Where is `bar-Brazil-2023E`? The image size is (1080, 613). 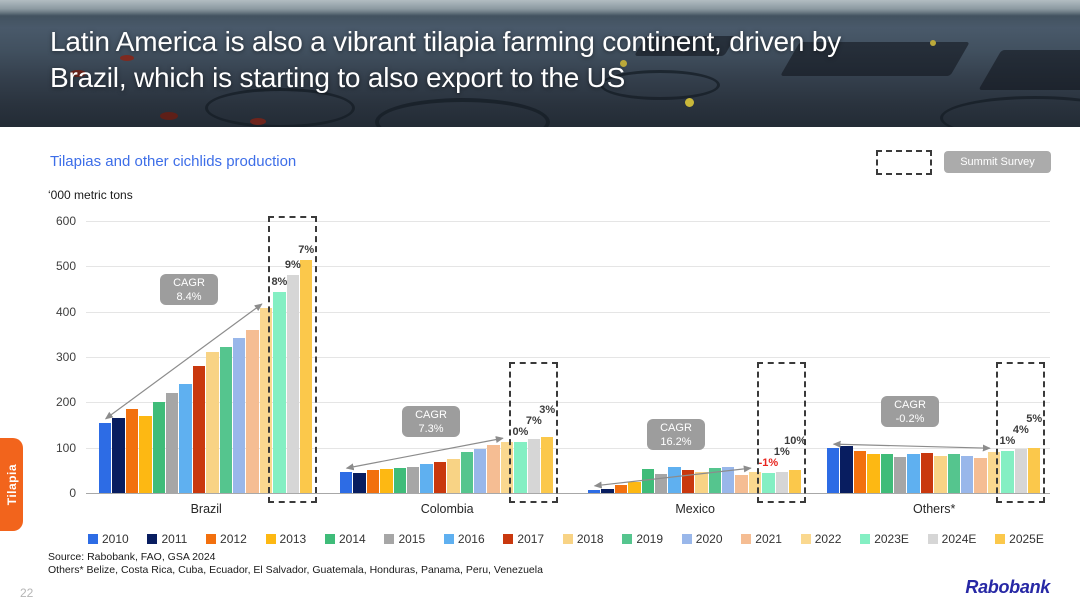 bar-Brazil-2023E is located at coordinates (279, 392).